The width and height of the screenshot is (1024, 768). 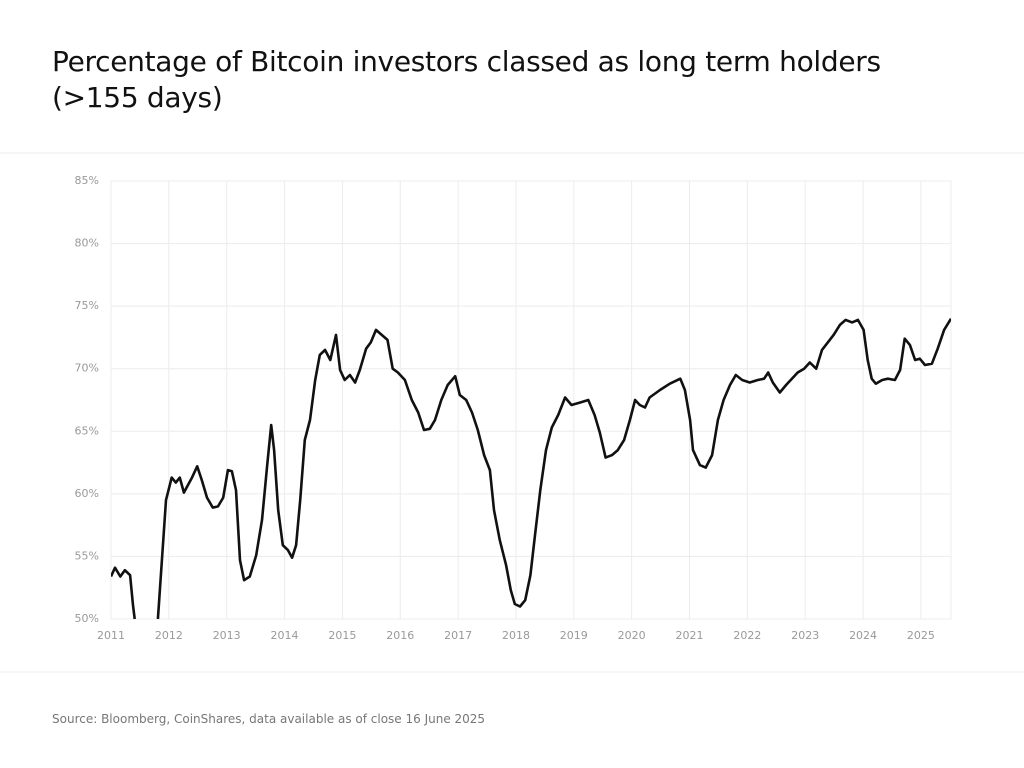 What do you see at coordinates (87, 493) in the screenshot?
I see `y-tick-label: 60%` at bounding box center [87, 493].